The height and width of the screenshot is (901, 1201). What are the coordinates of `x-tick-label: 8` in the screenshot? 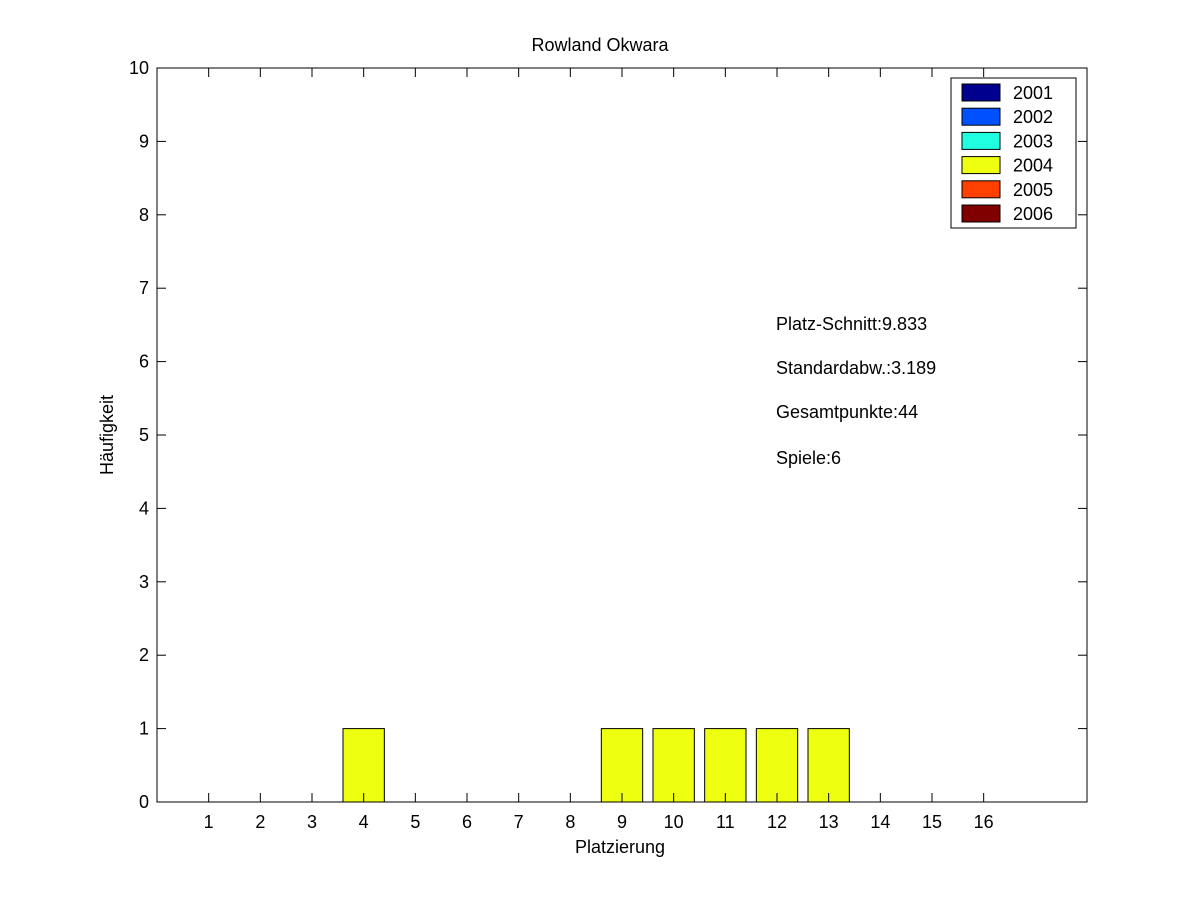 It's located at (570, 822).